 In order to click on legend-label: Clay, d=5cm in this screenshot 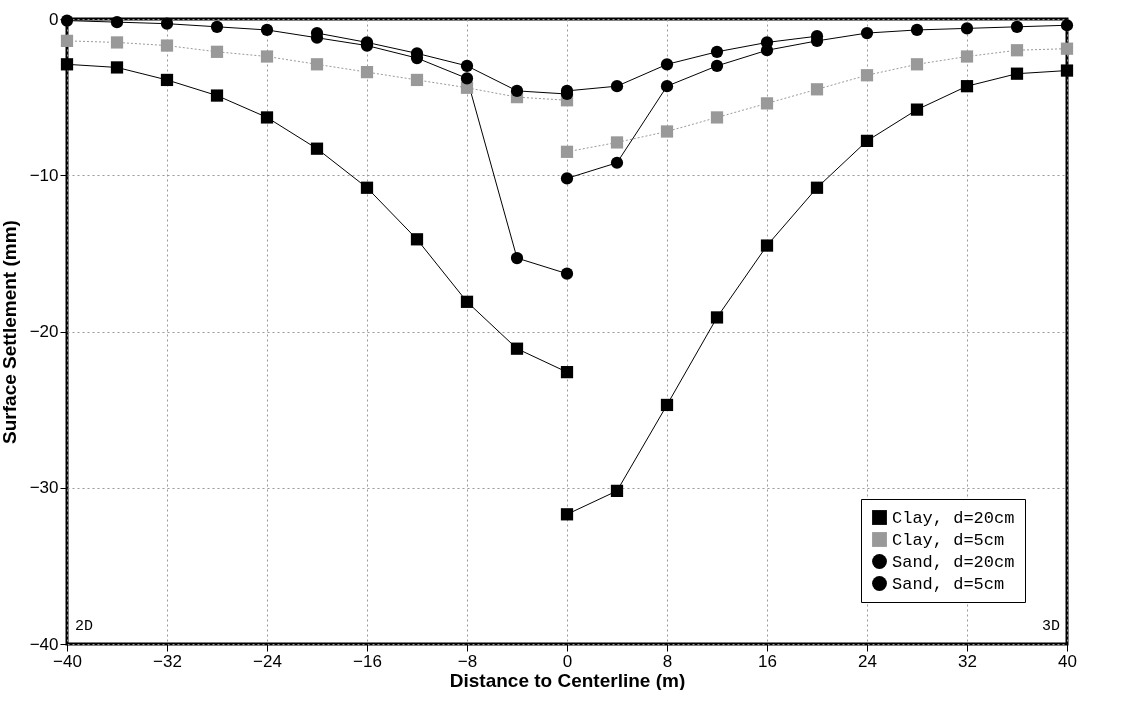, I will do `click(948, 540)`.